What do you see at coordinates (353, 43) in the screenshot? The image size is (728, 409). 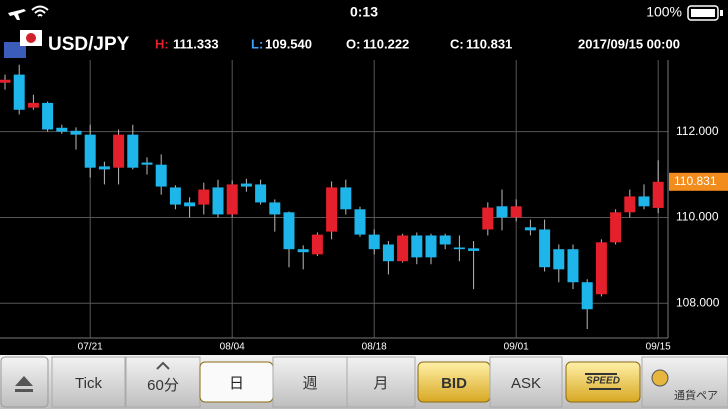 I see `stat-label: O:` at bounding box center [353, 43].